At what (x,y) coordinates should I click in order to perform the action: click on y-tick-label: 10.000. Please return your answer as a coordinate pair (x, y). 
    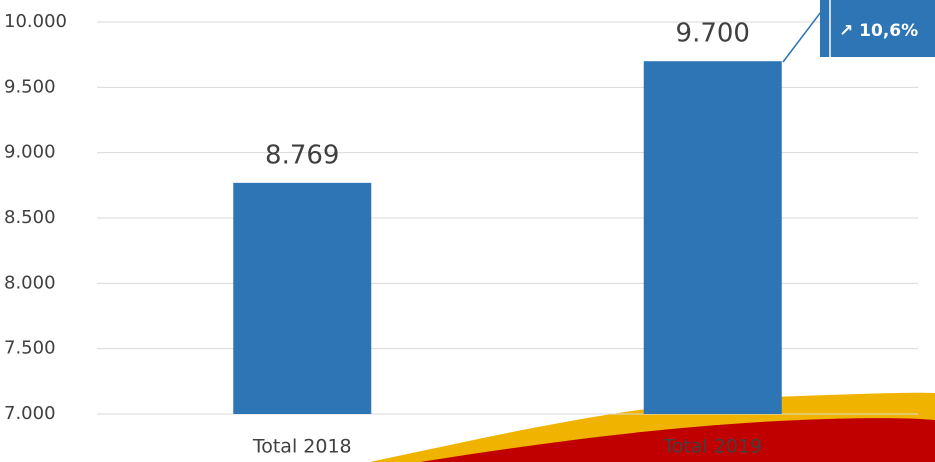
    Looking at the image, I should click on (35, 21).